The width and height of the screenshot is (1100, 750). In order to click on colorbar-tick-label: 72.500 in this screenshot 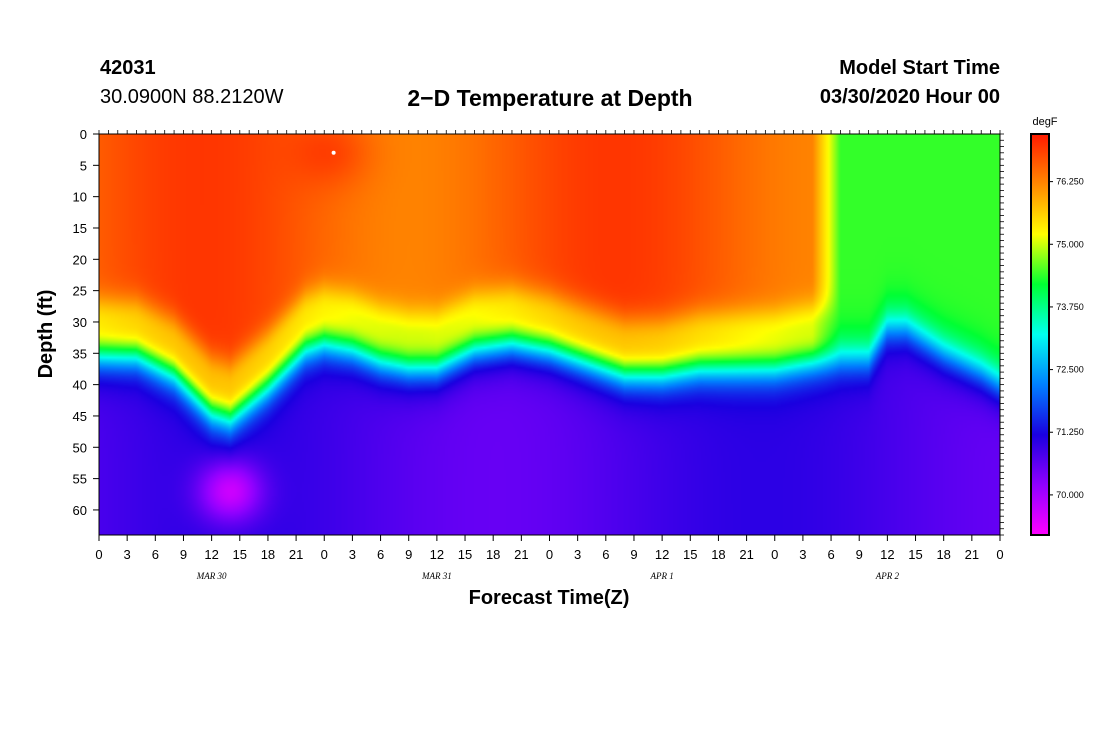, I will do `click(1070, 370)`.